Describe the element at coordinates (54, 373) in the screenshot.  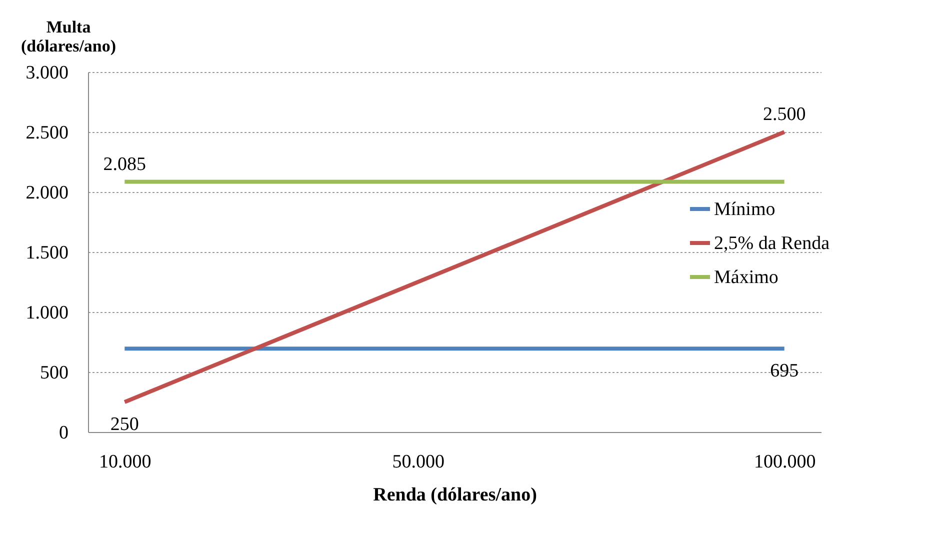
I see `y-tick-label: 500` at that location.